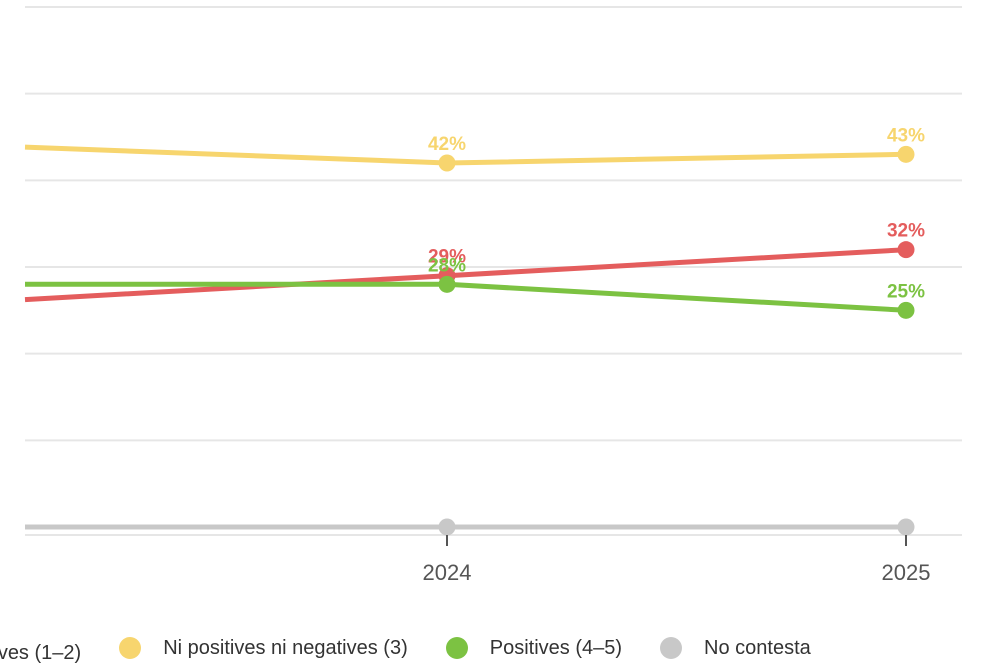 Image resolution: width=990 pixels, height=666 pixels. Describe the element at coordinates (556, 648) in the screenshot. I see `legend-label: Positives (4–5)` at that location.